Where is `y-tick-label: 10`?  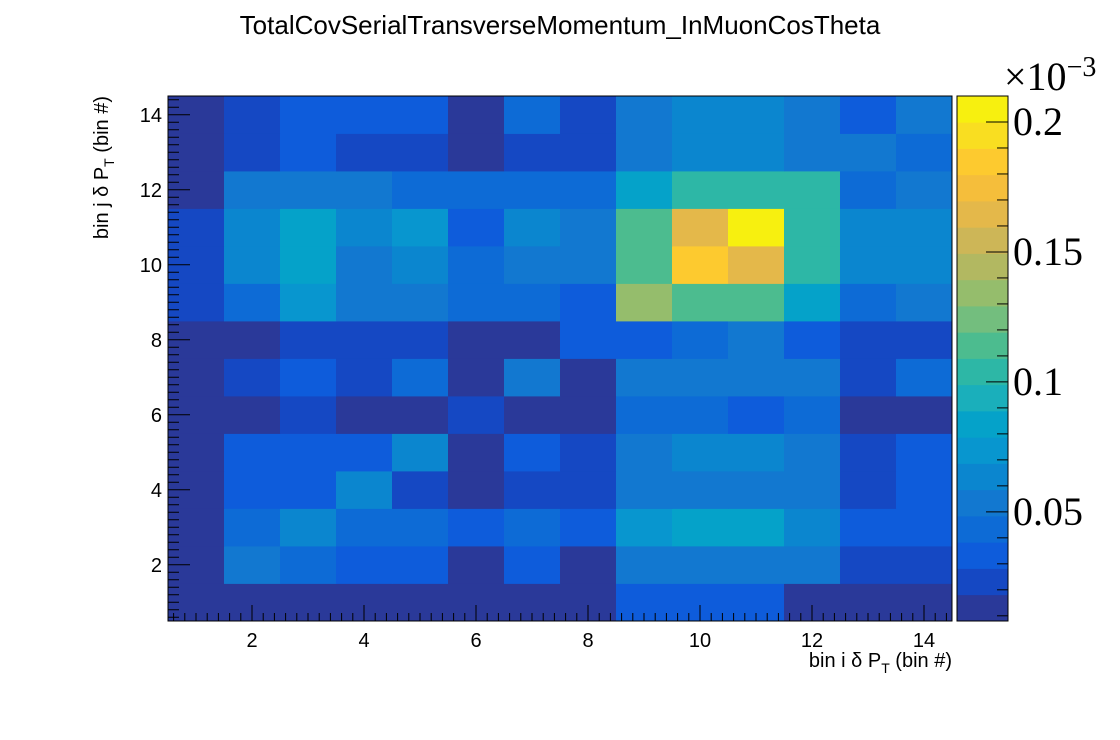 y-tick-label: 10 is located at coordinates (151, 266).